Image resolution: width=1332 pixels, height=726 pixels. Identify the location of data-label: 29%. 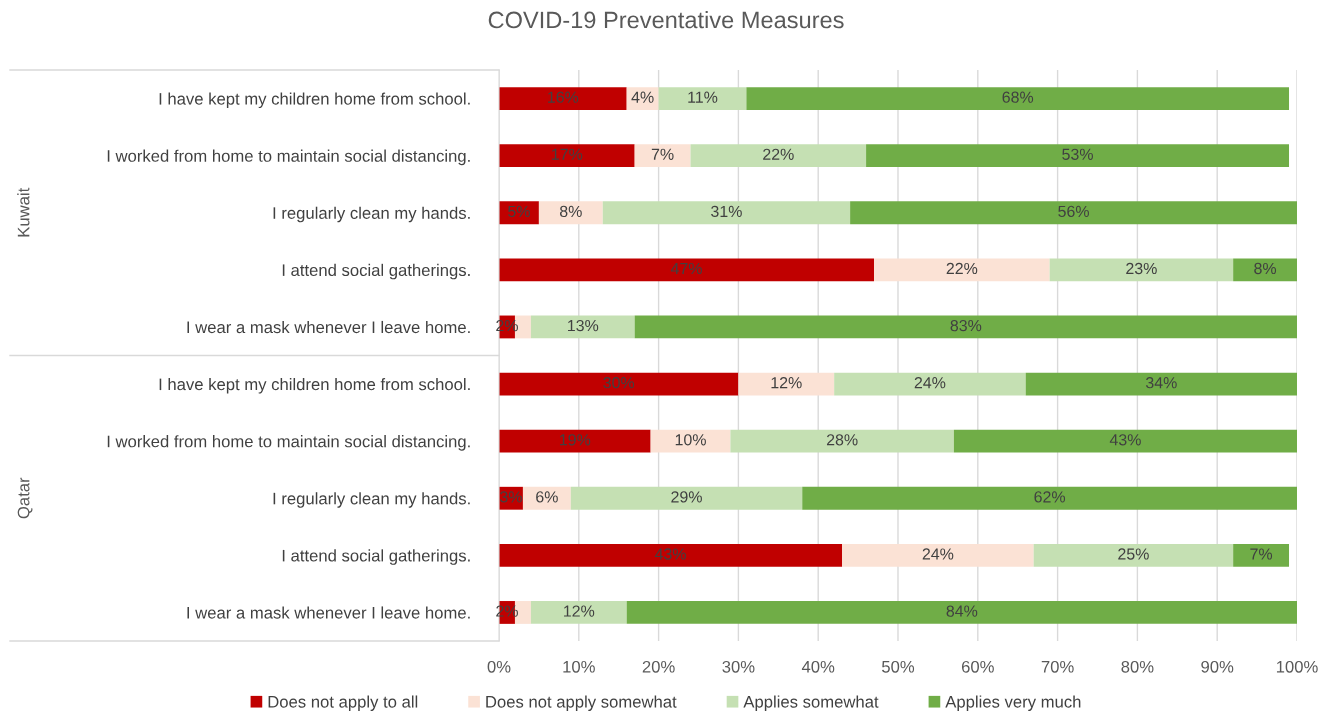
(686, 497).